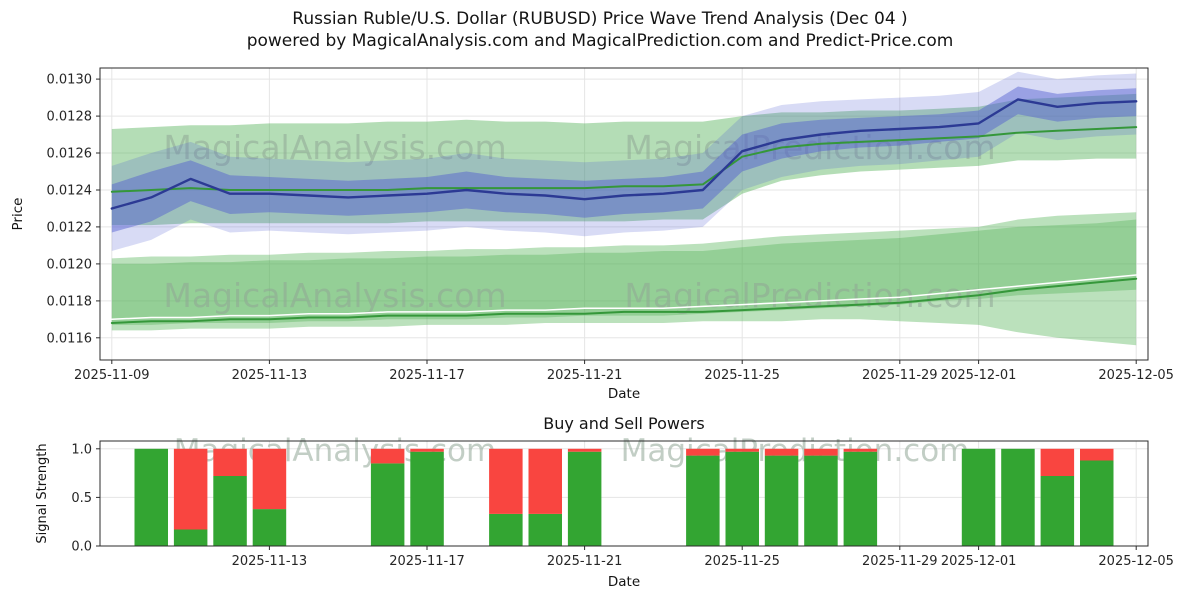 The height and width of the screenshot is (600, 1200). What do you see at coordinates (81, 547) in the screenshot?
I see `y-tick-label: 0.0` at bounding box center [81, 547].